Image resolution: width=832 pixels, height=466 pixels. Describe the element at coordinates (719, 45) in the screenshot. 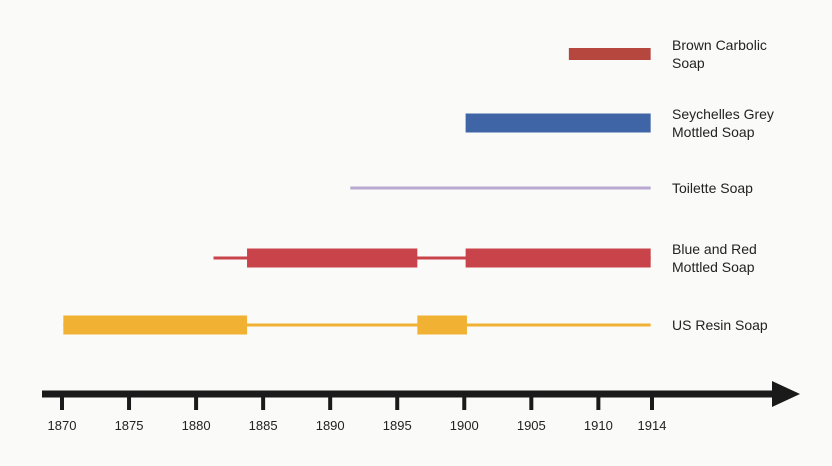

I see `series-label-line: Brown Carbolic` at that location.